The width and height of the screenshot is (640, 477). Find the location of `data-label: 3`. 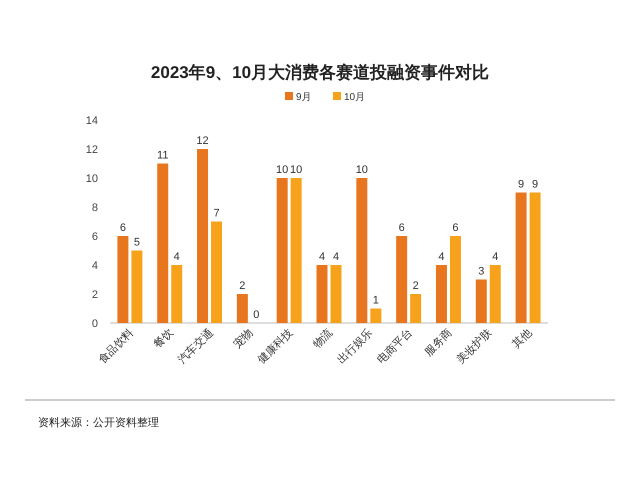

data-label: 3 is located at coordinates (481, 272).